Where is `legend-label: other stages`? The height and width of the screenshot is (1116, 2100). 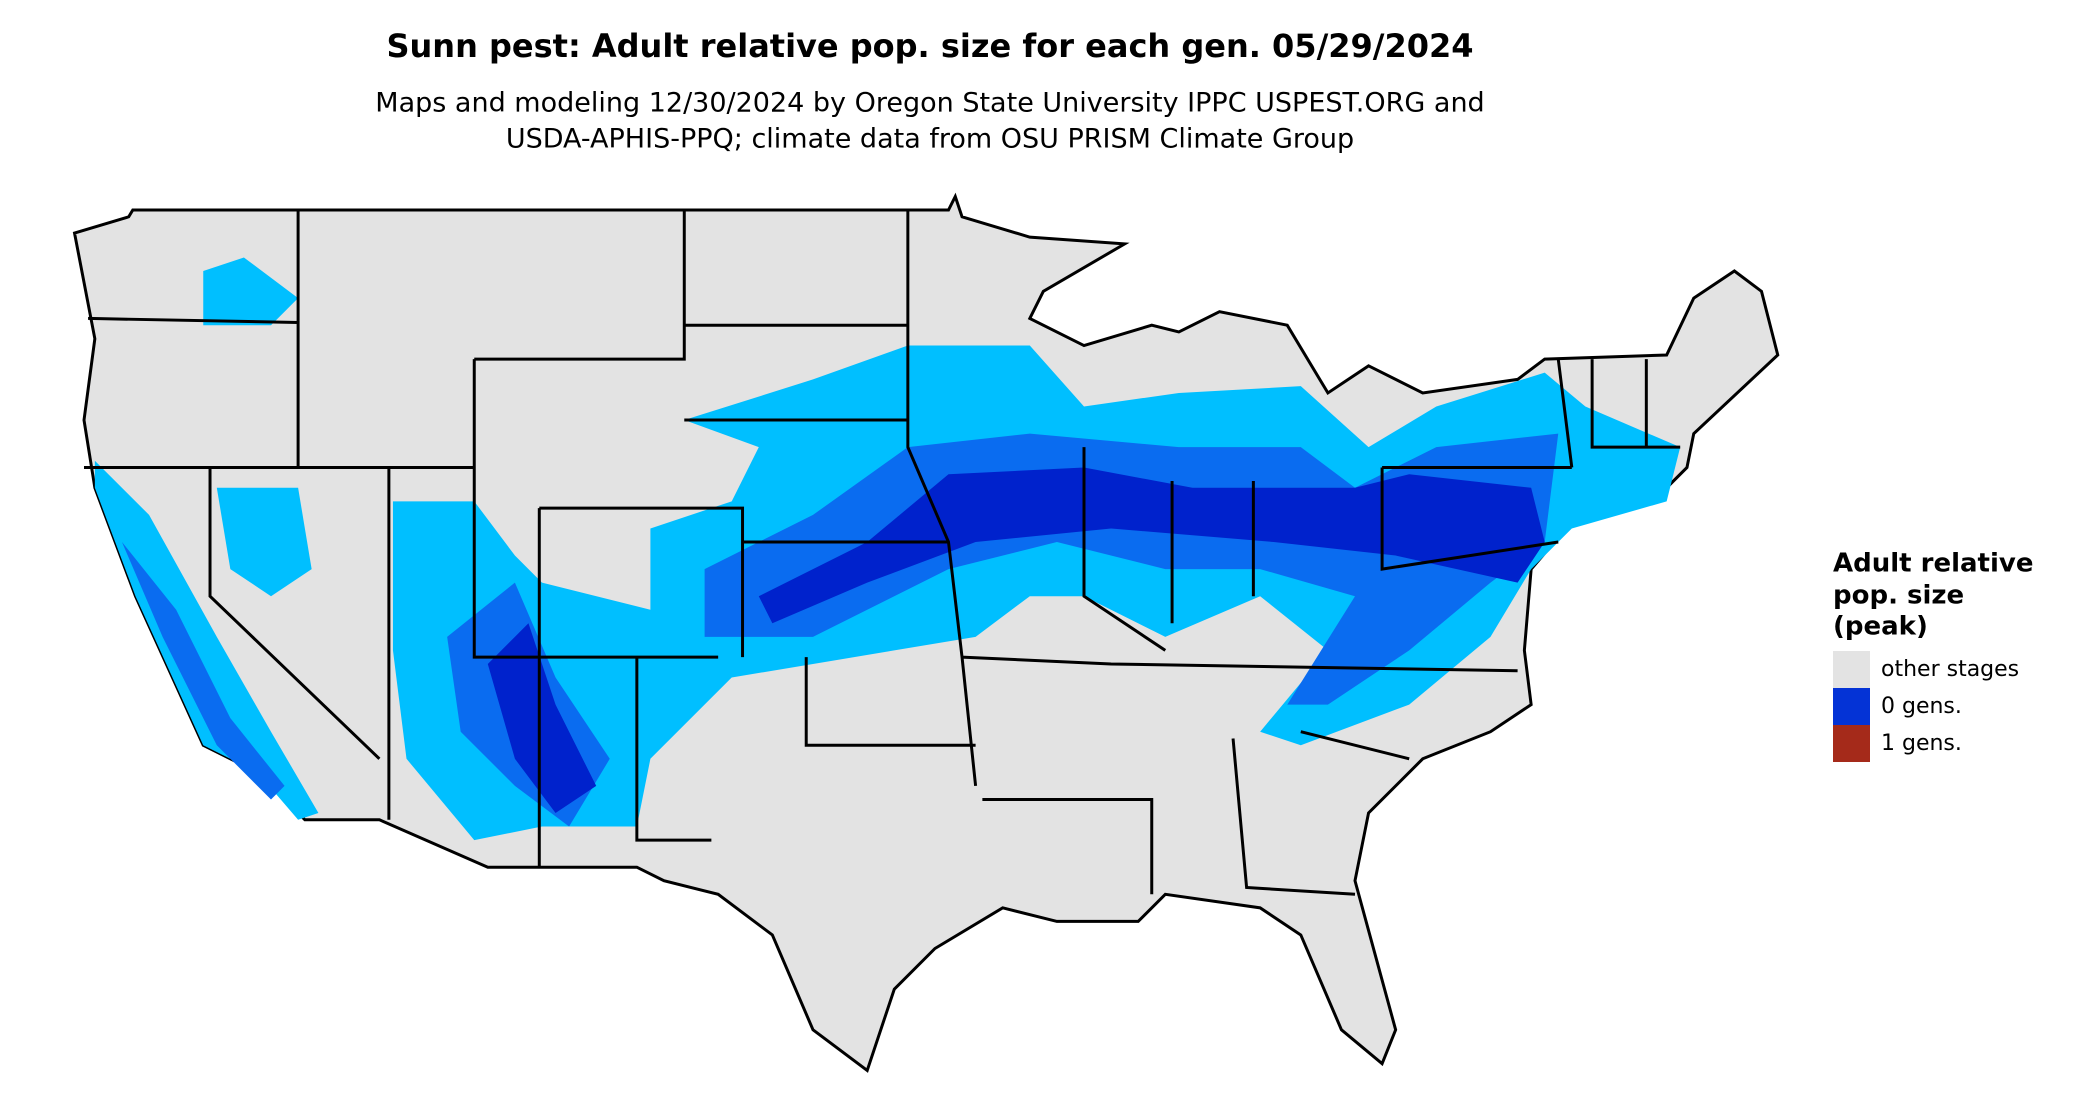 legend-label: other stages is located at coordinates (1950, 669).